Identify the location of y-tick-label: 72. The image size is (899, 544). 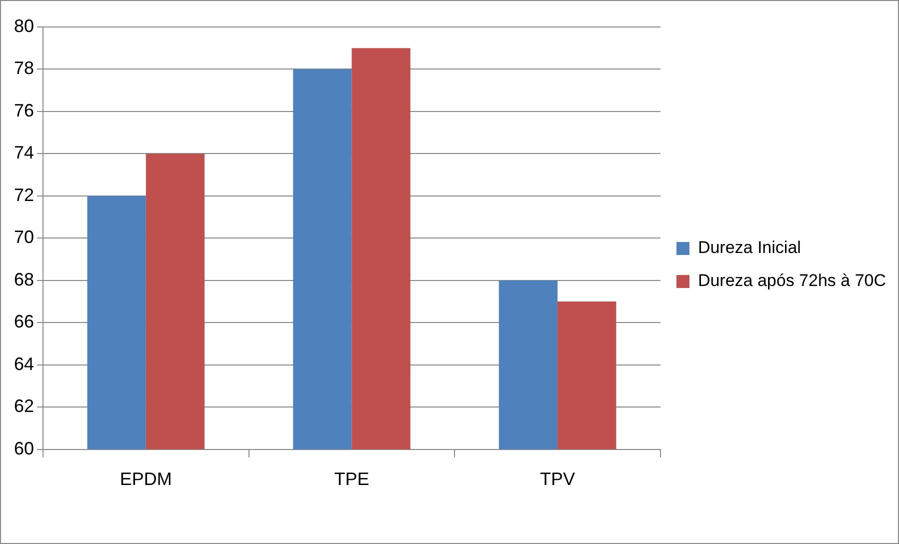
(24, 194).